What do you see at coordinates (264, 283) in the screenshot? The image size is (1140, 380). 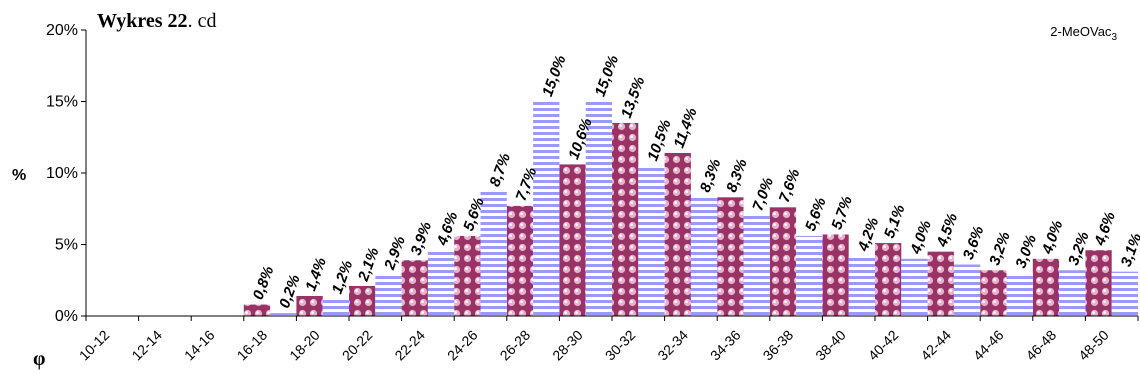 I see `value-label-s1-16-18: 0,8%` at bounding box center [264, 283].